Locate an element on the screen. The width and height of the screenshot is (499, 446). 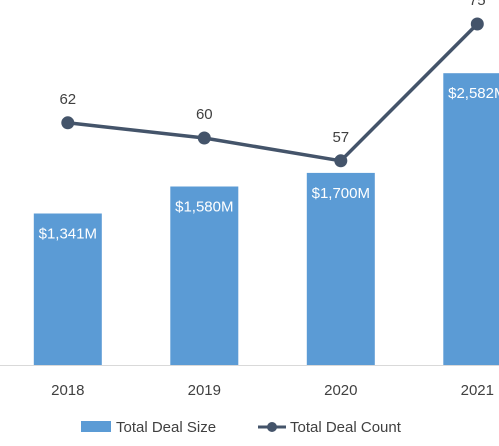
bar-2021 is located at coordinates (471, 219).